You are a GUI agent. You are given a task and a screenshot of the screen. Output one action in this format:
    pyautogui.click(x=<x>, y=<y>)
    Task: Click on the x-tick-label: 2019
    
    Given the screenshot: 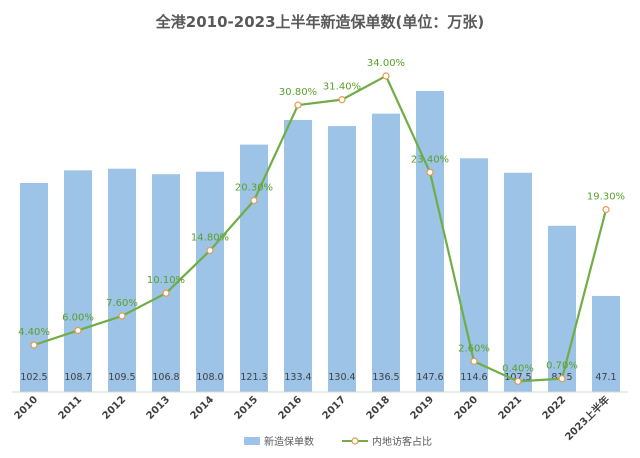 What is the action you would take?
    pyautogui.click(x=422, y=407)
    